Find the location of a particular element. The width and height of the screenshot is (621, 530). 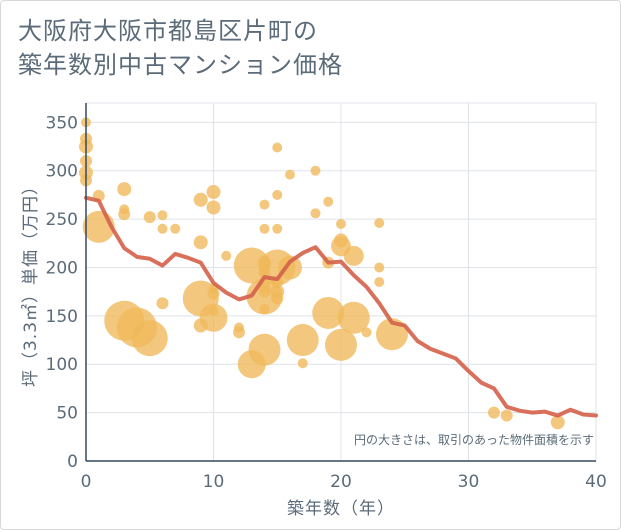

x-axis-title: 築年数（年） is located at coordinates (341, 509).